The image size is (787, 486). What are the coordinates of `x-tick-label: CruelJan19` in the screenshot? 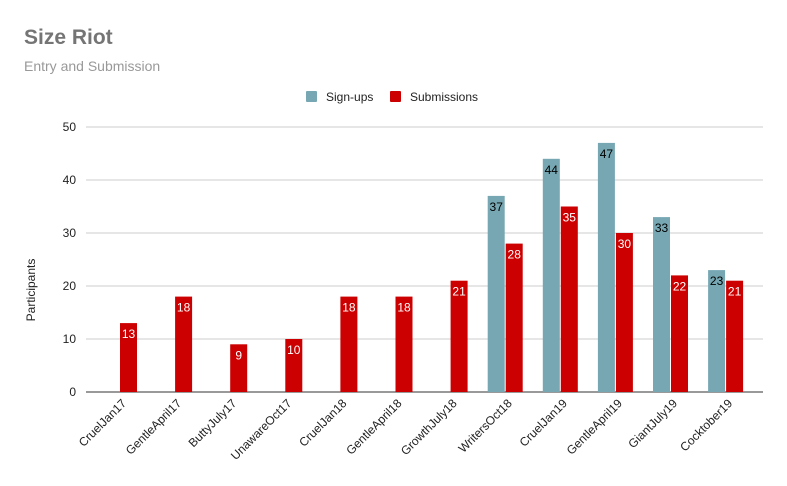 It's located at (544, 423).